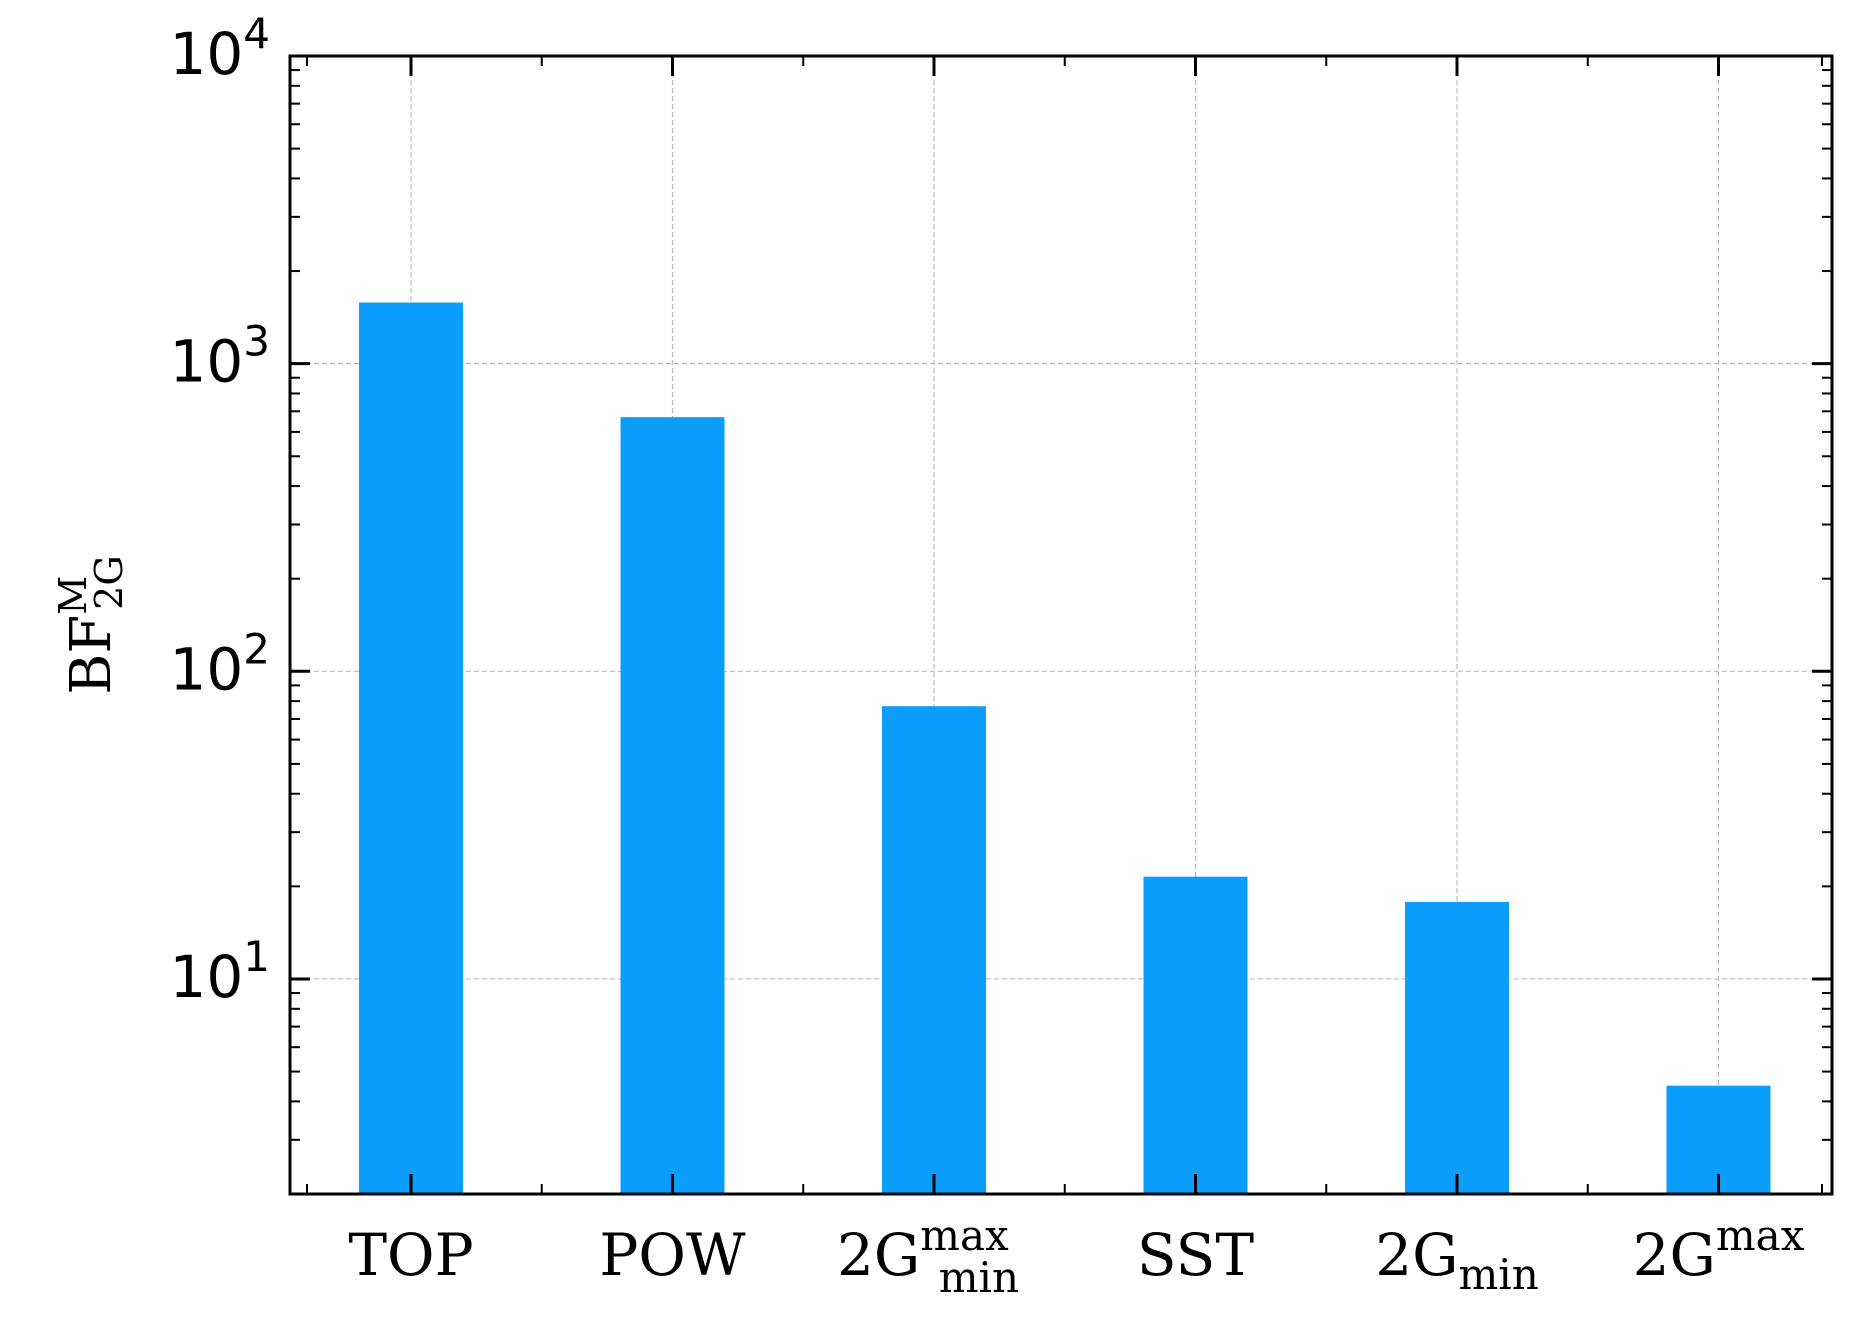 This screenshot has width=1853, height=1320. Describe the element at coordinates (1457, 1260) in the screenshot. I see `x-tick-label: 2Gmin` at that location.